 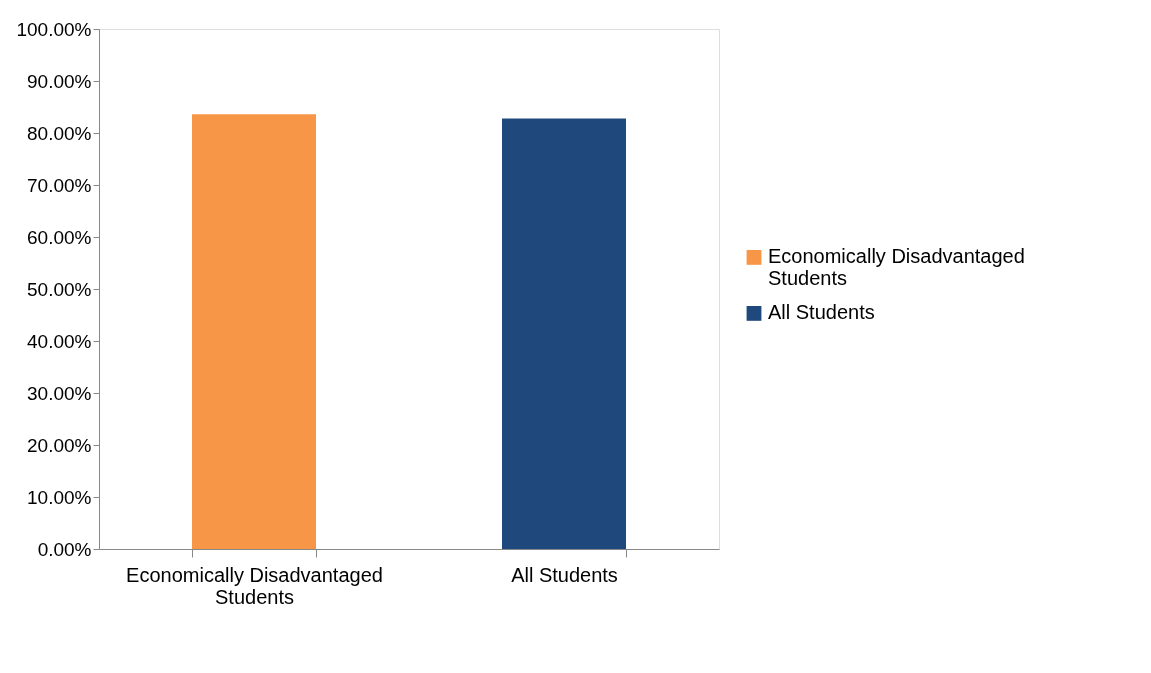 I want to click on y-tick-label: 30.00%, so click(x=59, y=393).